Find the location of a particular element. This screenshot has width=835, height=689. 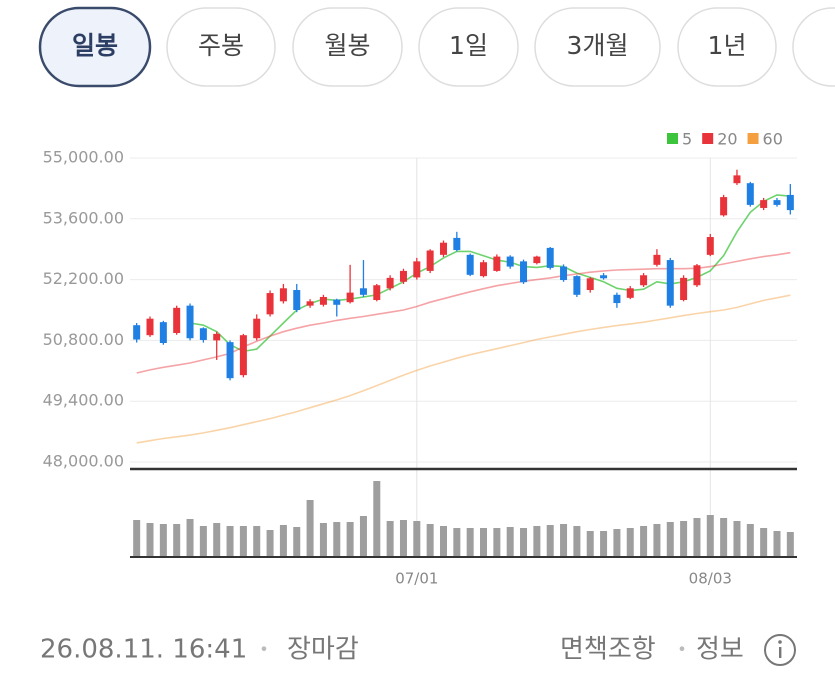

info-icon-ring is located at coordinates (780, 650).